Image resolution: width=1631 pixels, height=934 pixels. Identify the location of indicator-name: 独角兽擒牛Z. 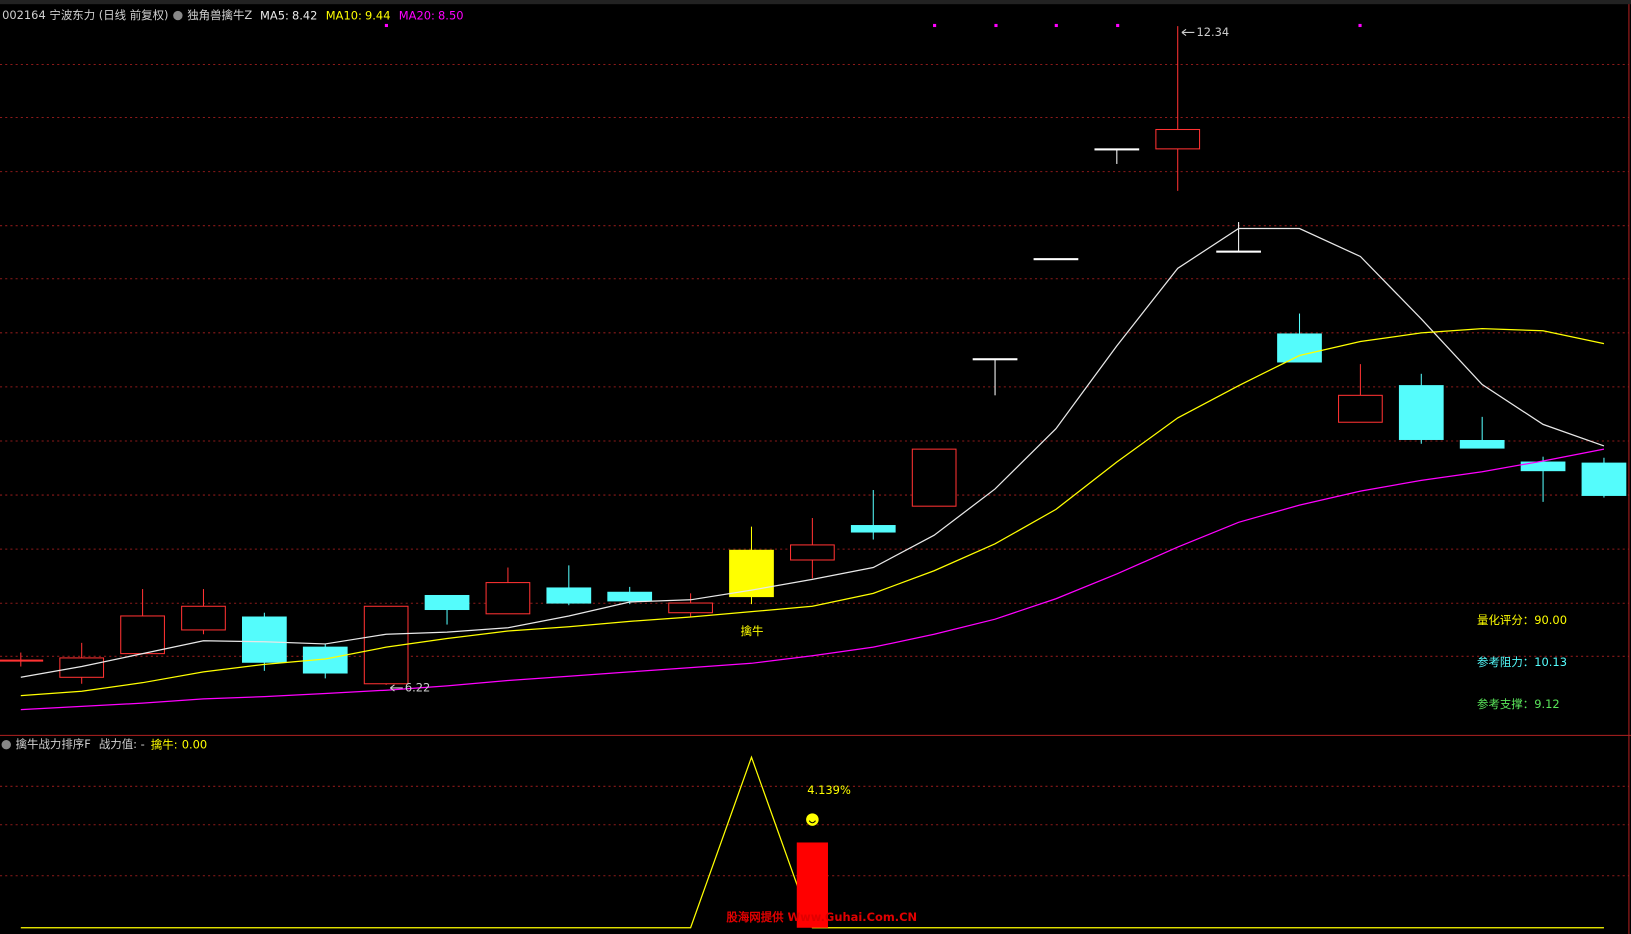
(219, 15).